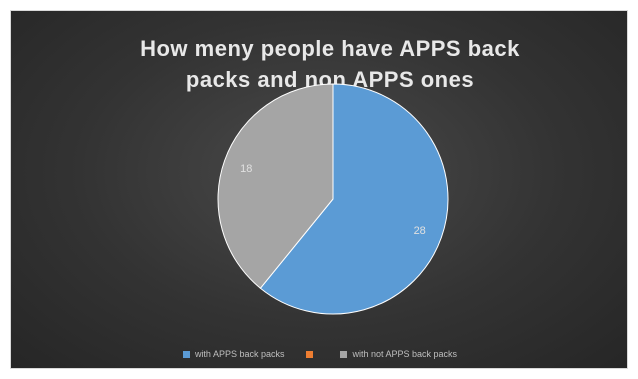  I want to click on pie-data-labels: 28 18, so click(333, 200).